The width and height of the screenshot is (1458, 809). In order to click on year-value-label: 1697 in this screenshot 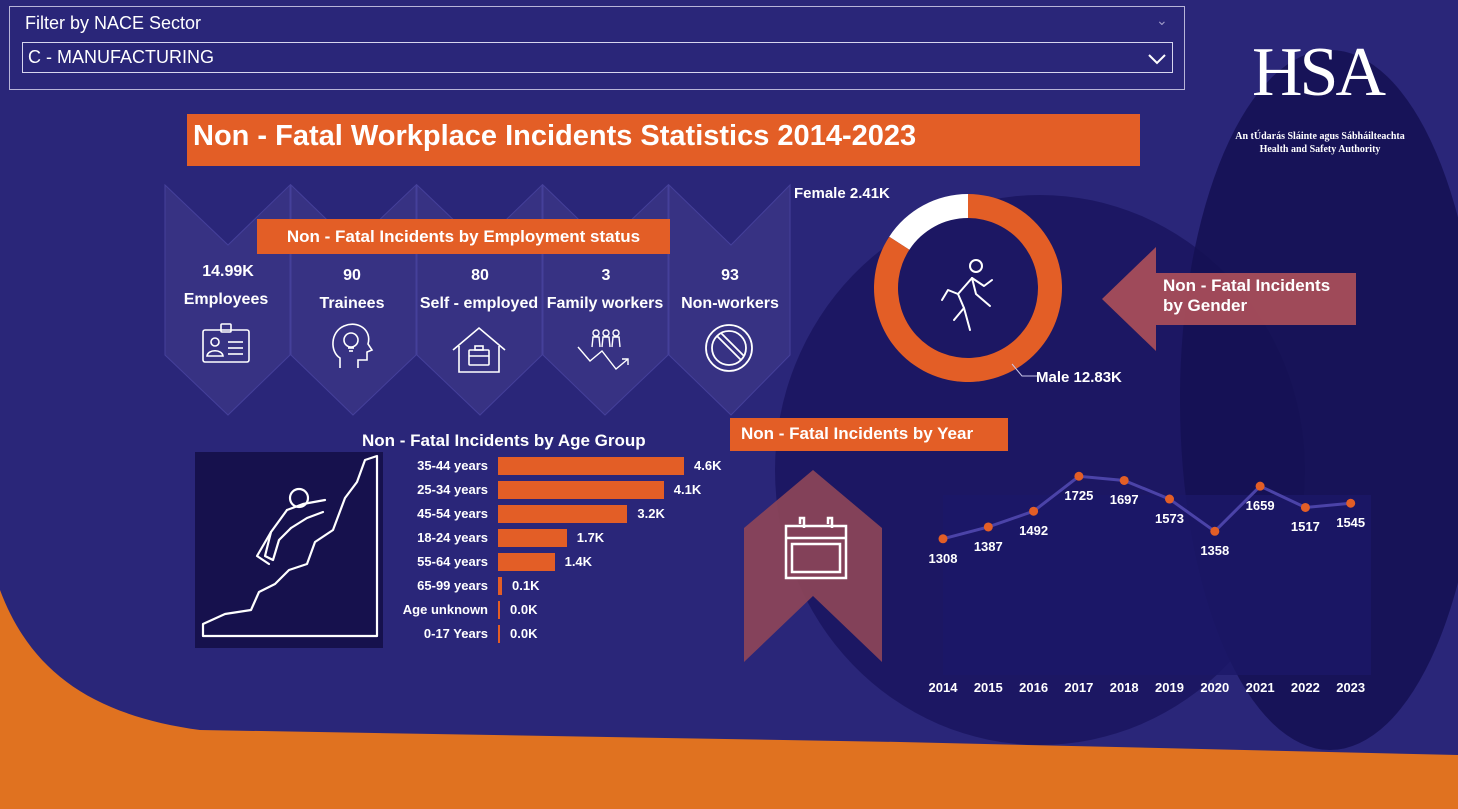, I will do `click(1124, 500)`.